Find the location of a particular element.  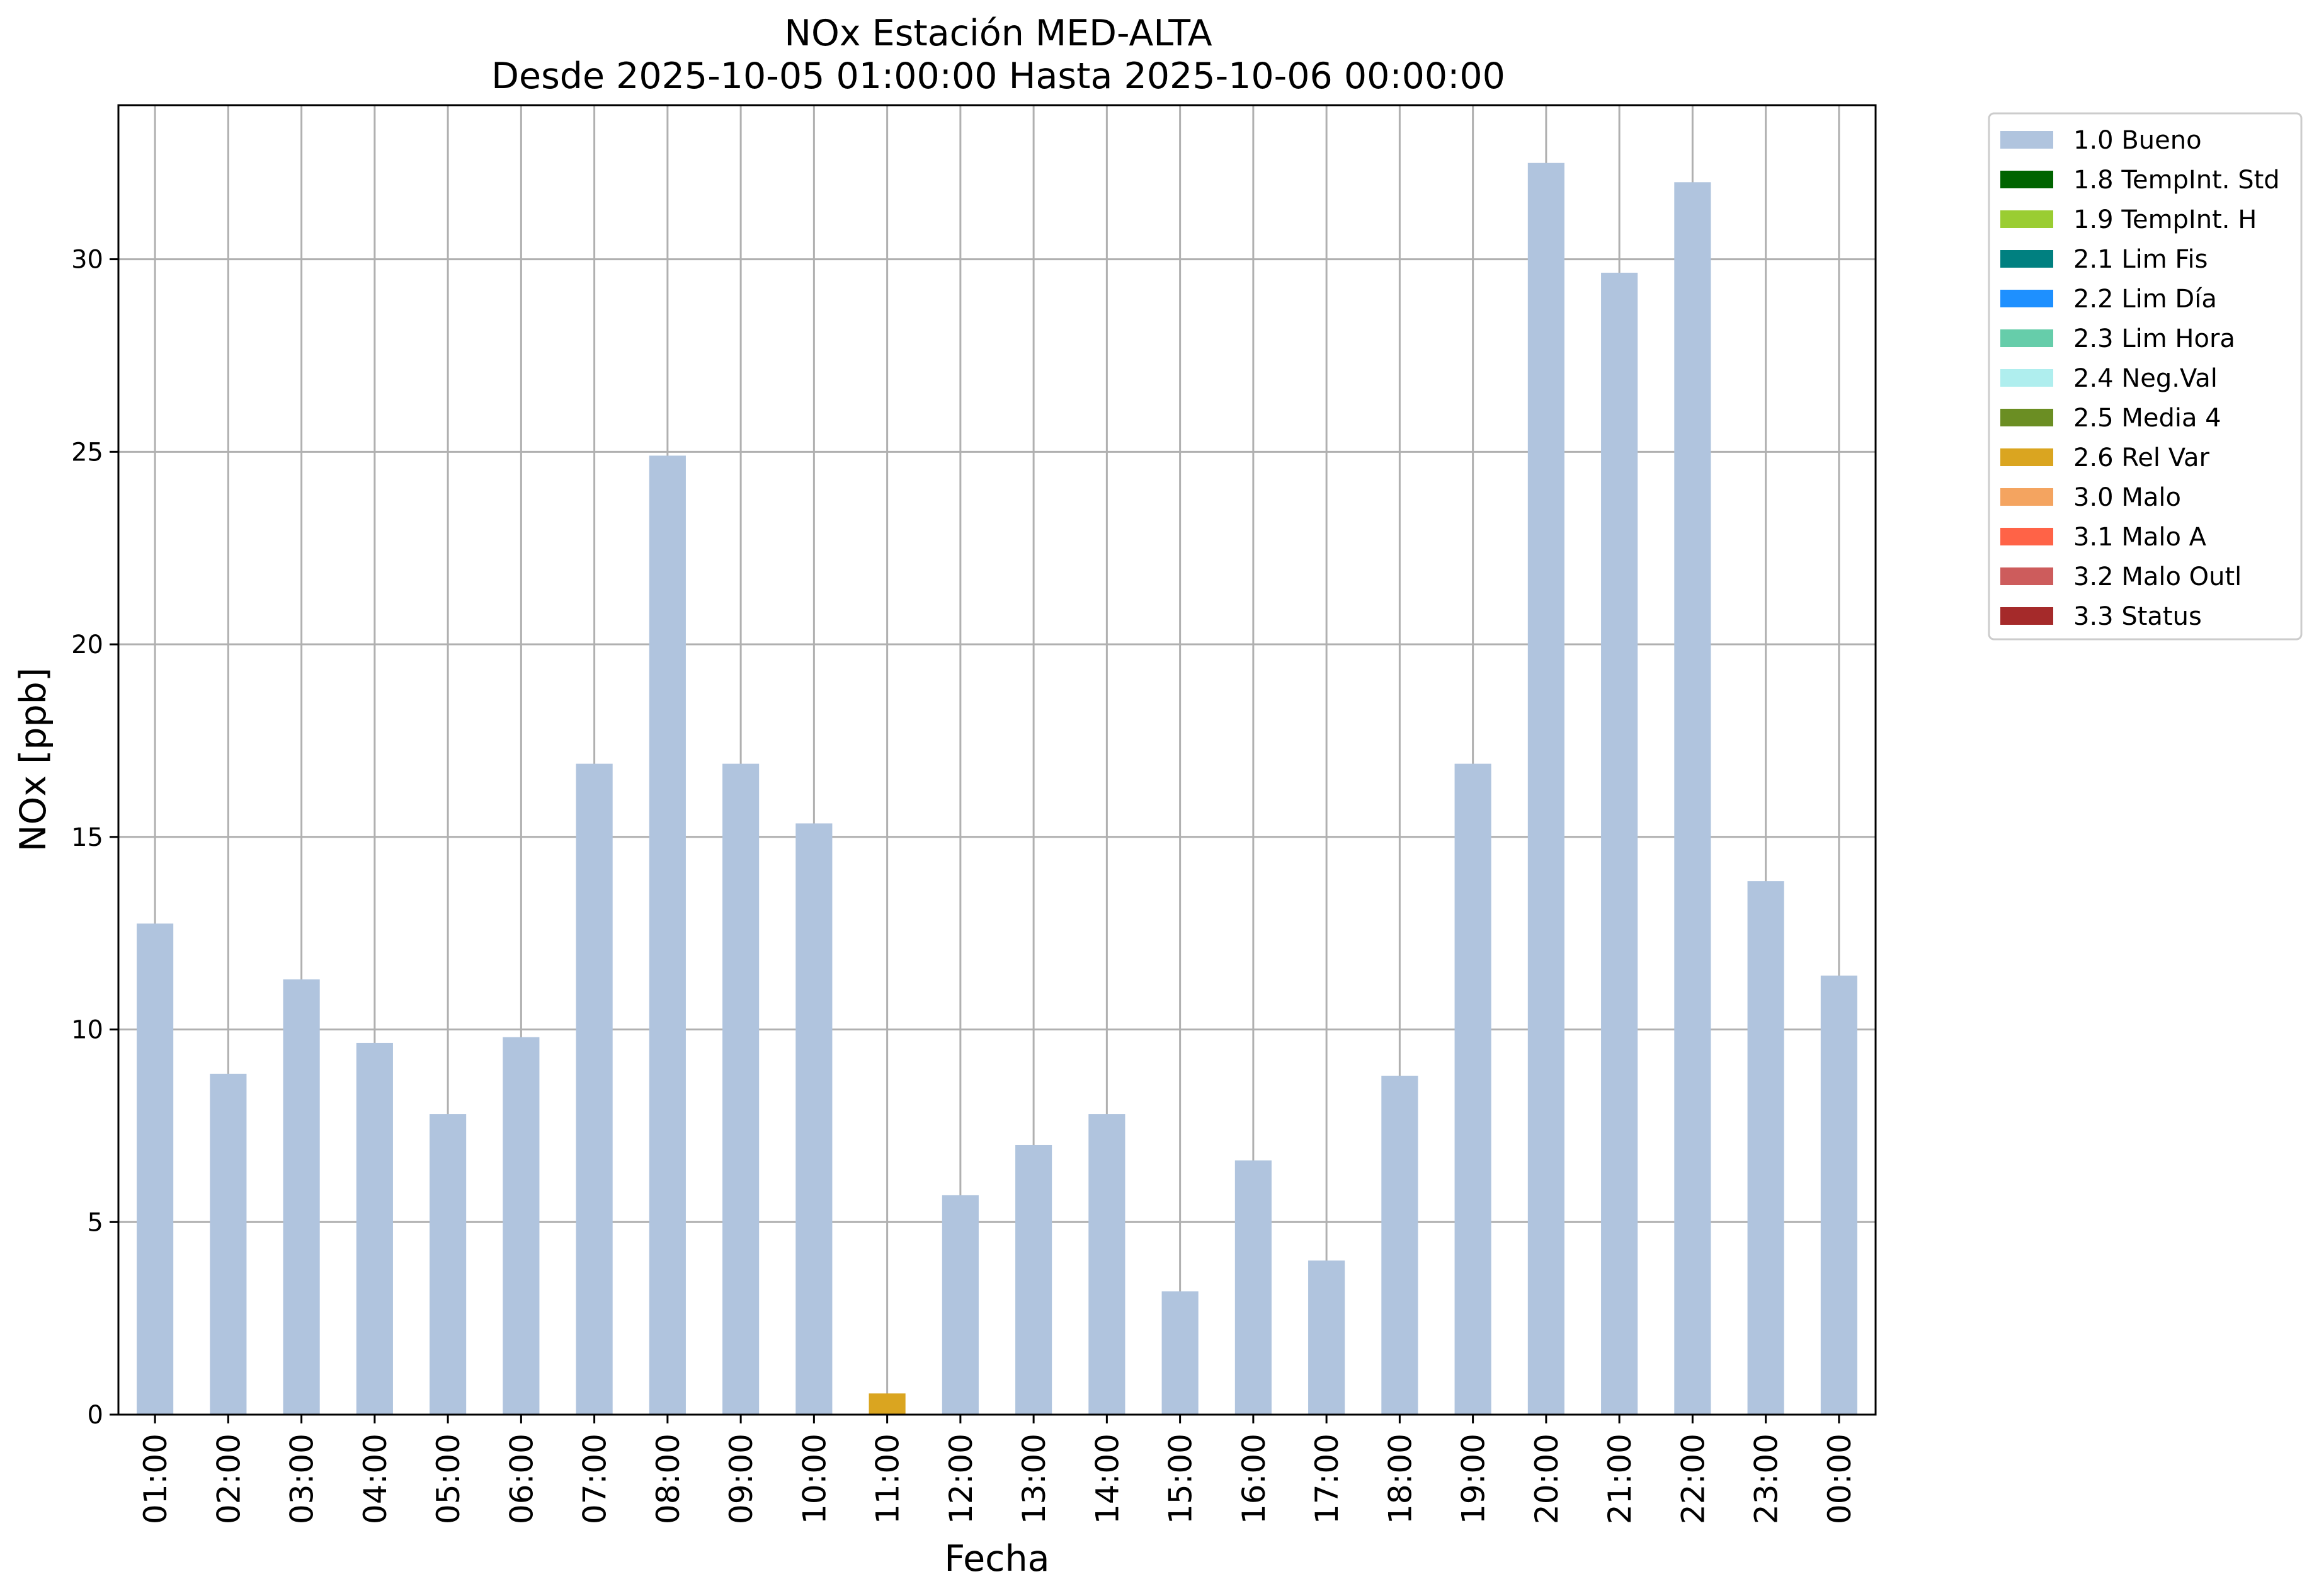

legend-entry: 2.4 Neg.Val is located at coordinates (2145, 378).